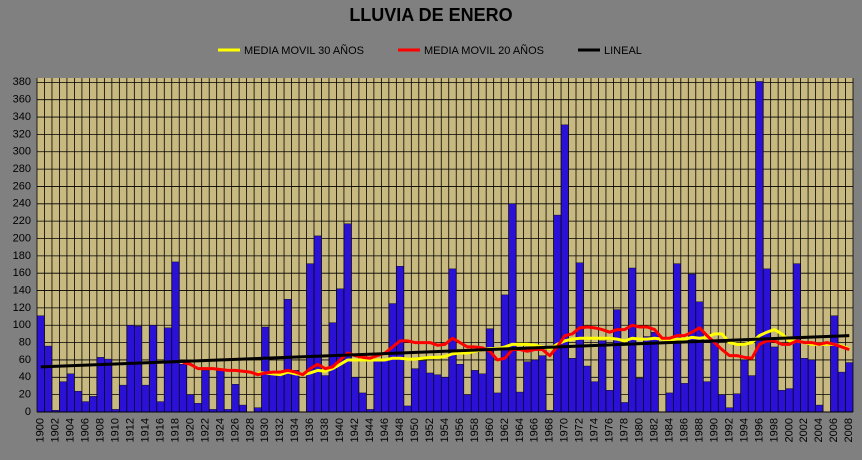  What do you see at coordinates (471, 50) in the screenshot?
I see `legend-item: MEDIA MOVIL 20 AÑOS` at bounding box center [471, 50].